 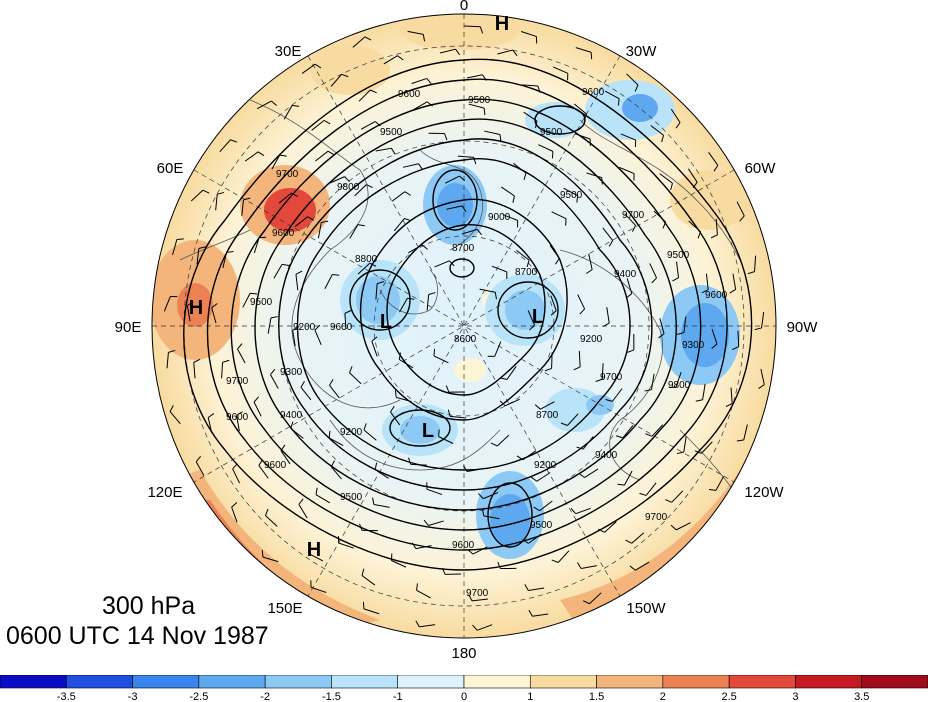 I want to click on lon-label-30w: 30W, so click(x=642, y=51).